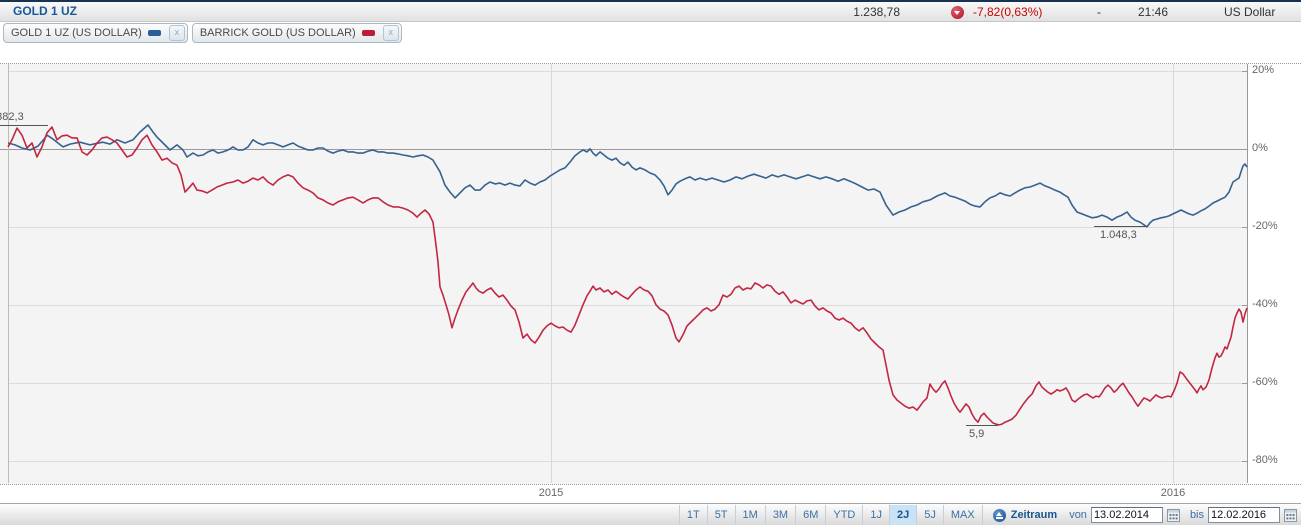  What do you see at coordinates (45, 11) in the screenshot?
I see `instrument-title: GOLD 1 UZ` at bounding box center [45, 11].